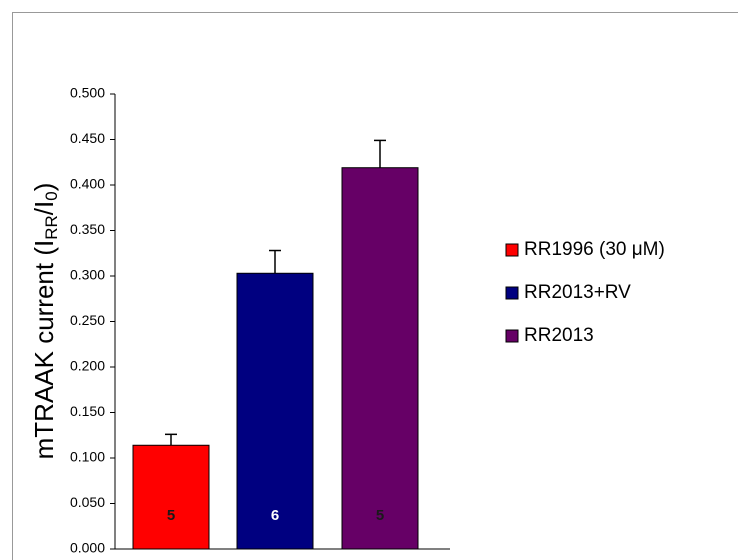 The width and height of the screenshot is (738, 560). I want to click on y-tick-label: 0.150, so click(87, 411).